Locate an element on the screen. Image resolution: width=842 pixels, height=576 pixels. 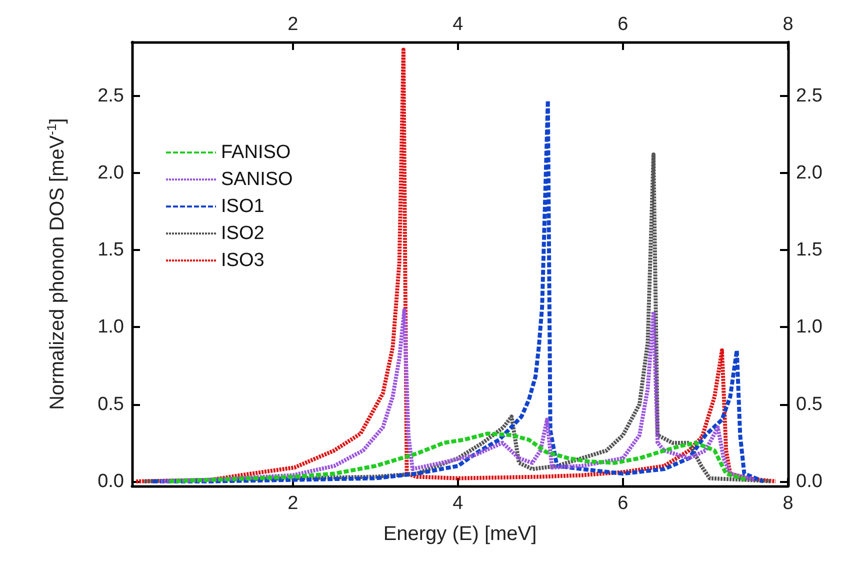
y-tick-label: 0.5 is located at coordinates (111, 404).